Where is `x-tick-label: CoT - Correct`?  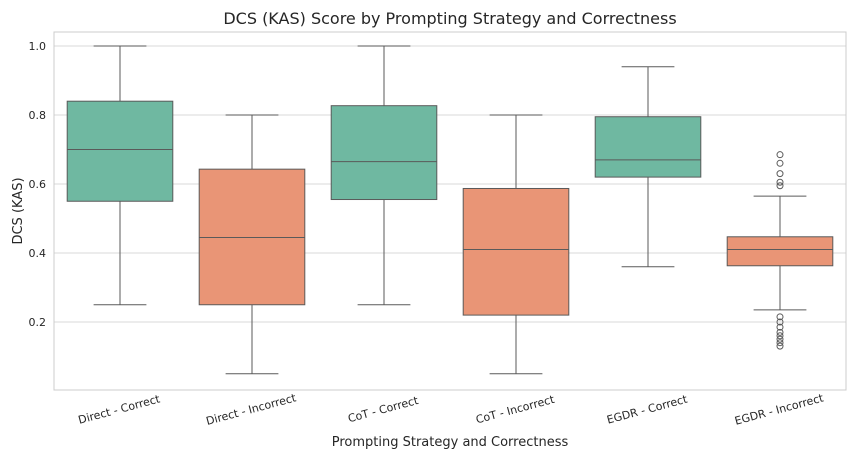
x-tick-label: CoT - Correct is located at coordinates (384, 409).